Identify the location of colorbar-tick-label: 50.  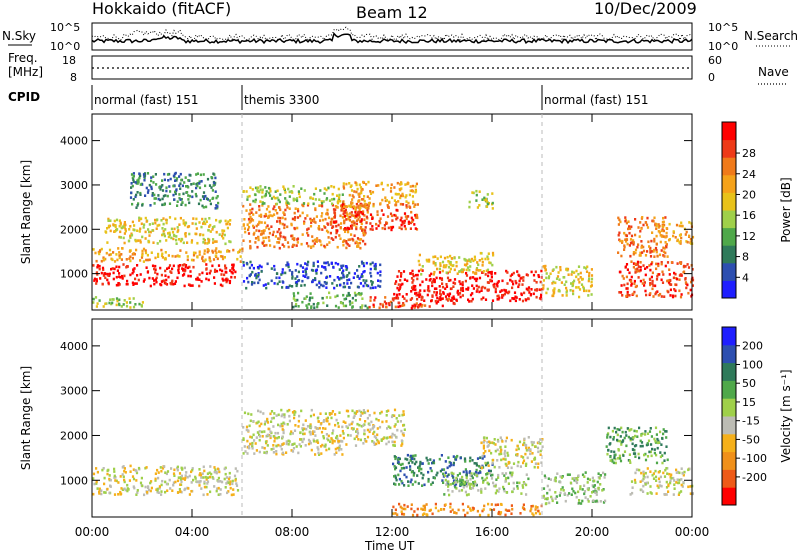
(749, 383).